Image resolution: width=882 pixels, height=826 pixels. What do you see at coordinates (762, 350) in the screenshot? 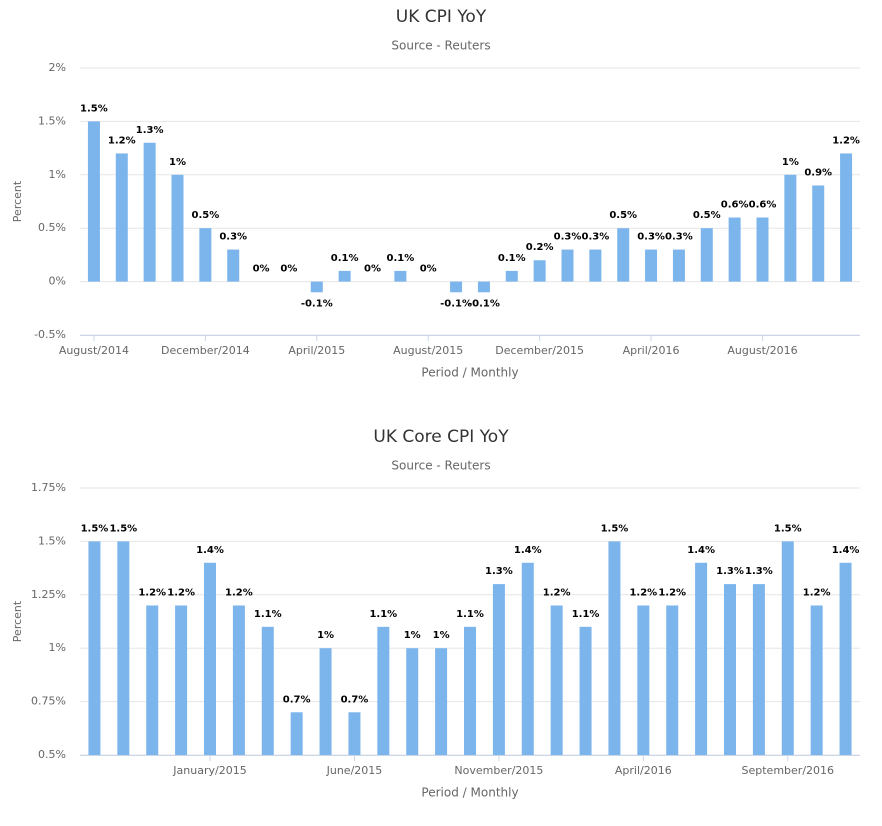
I see `x-tick-label: August/2016` at bounding box center [762, 350].